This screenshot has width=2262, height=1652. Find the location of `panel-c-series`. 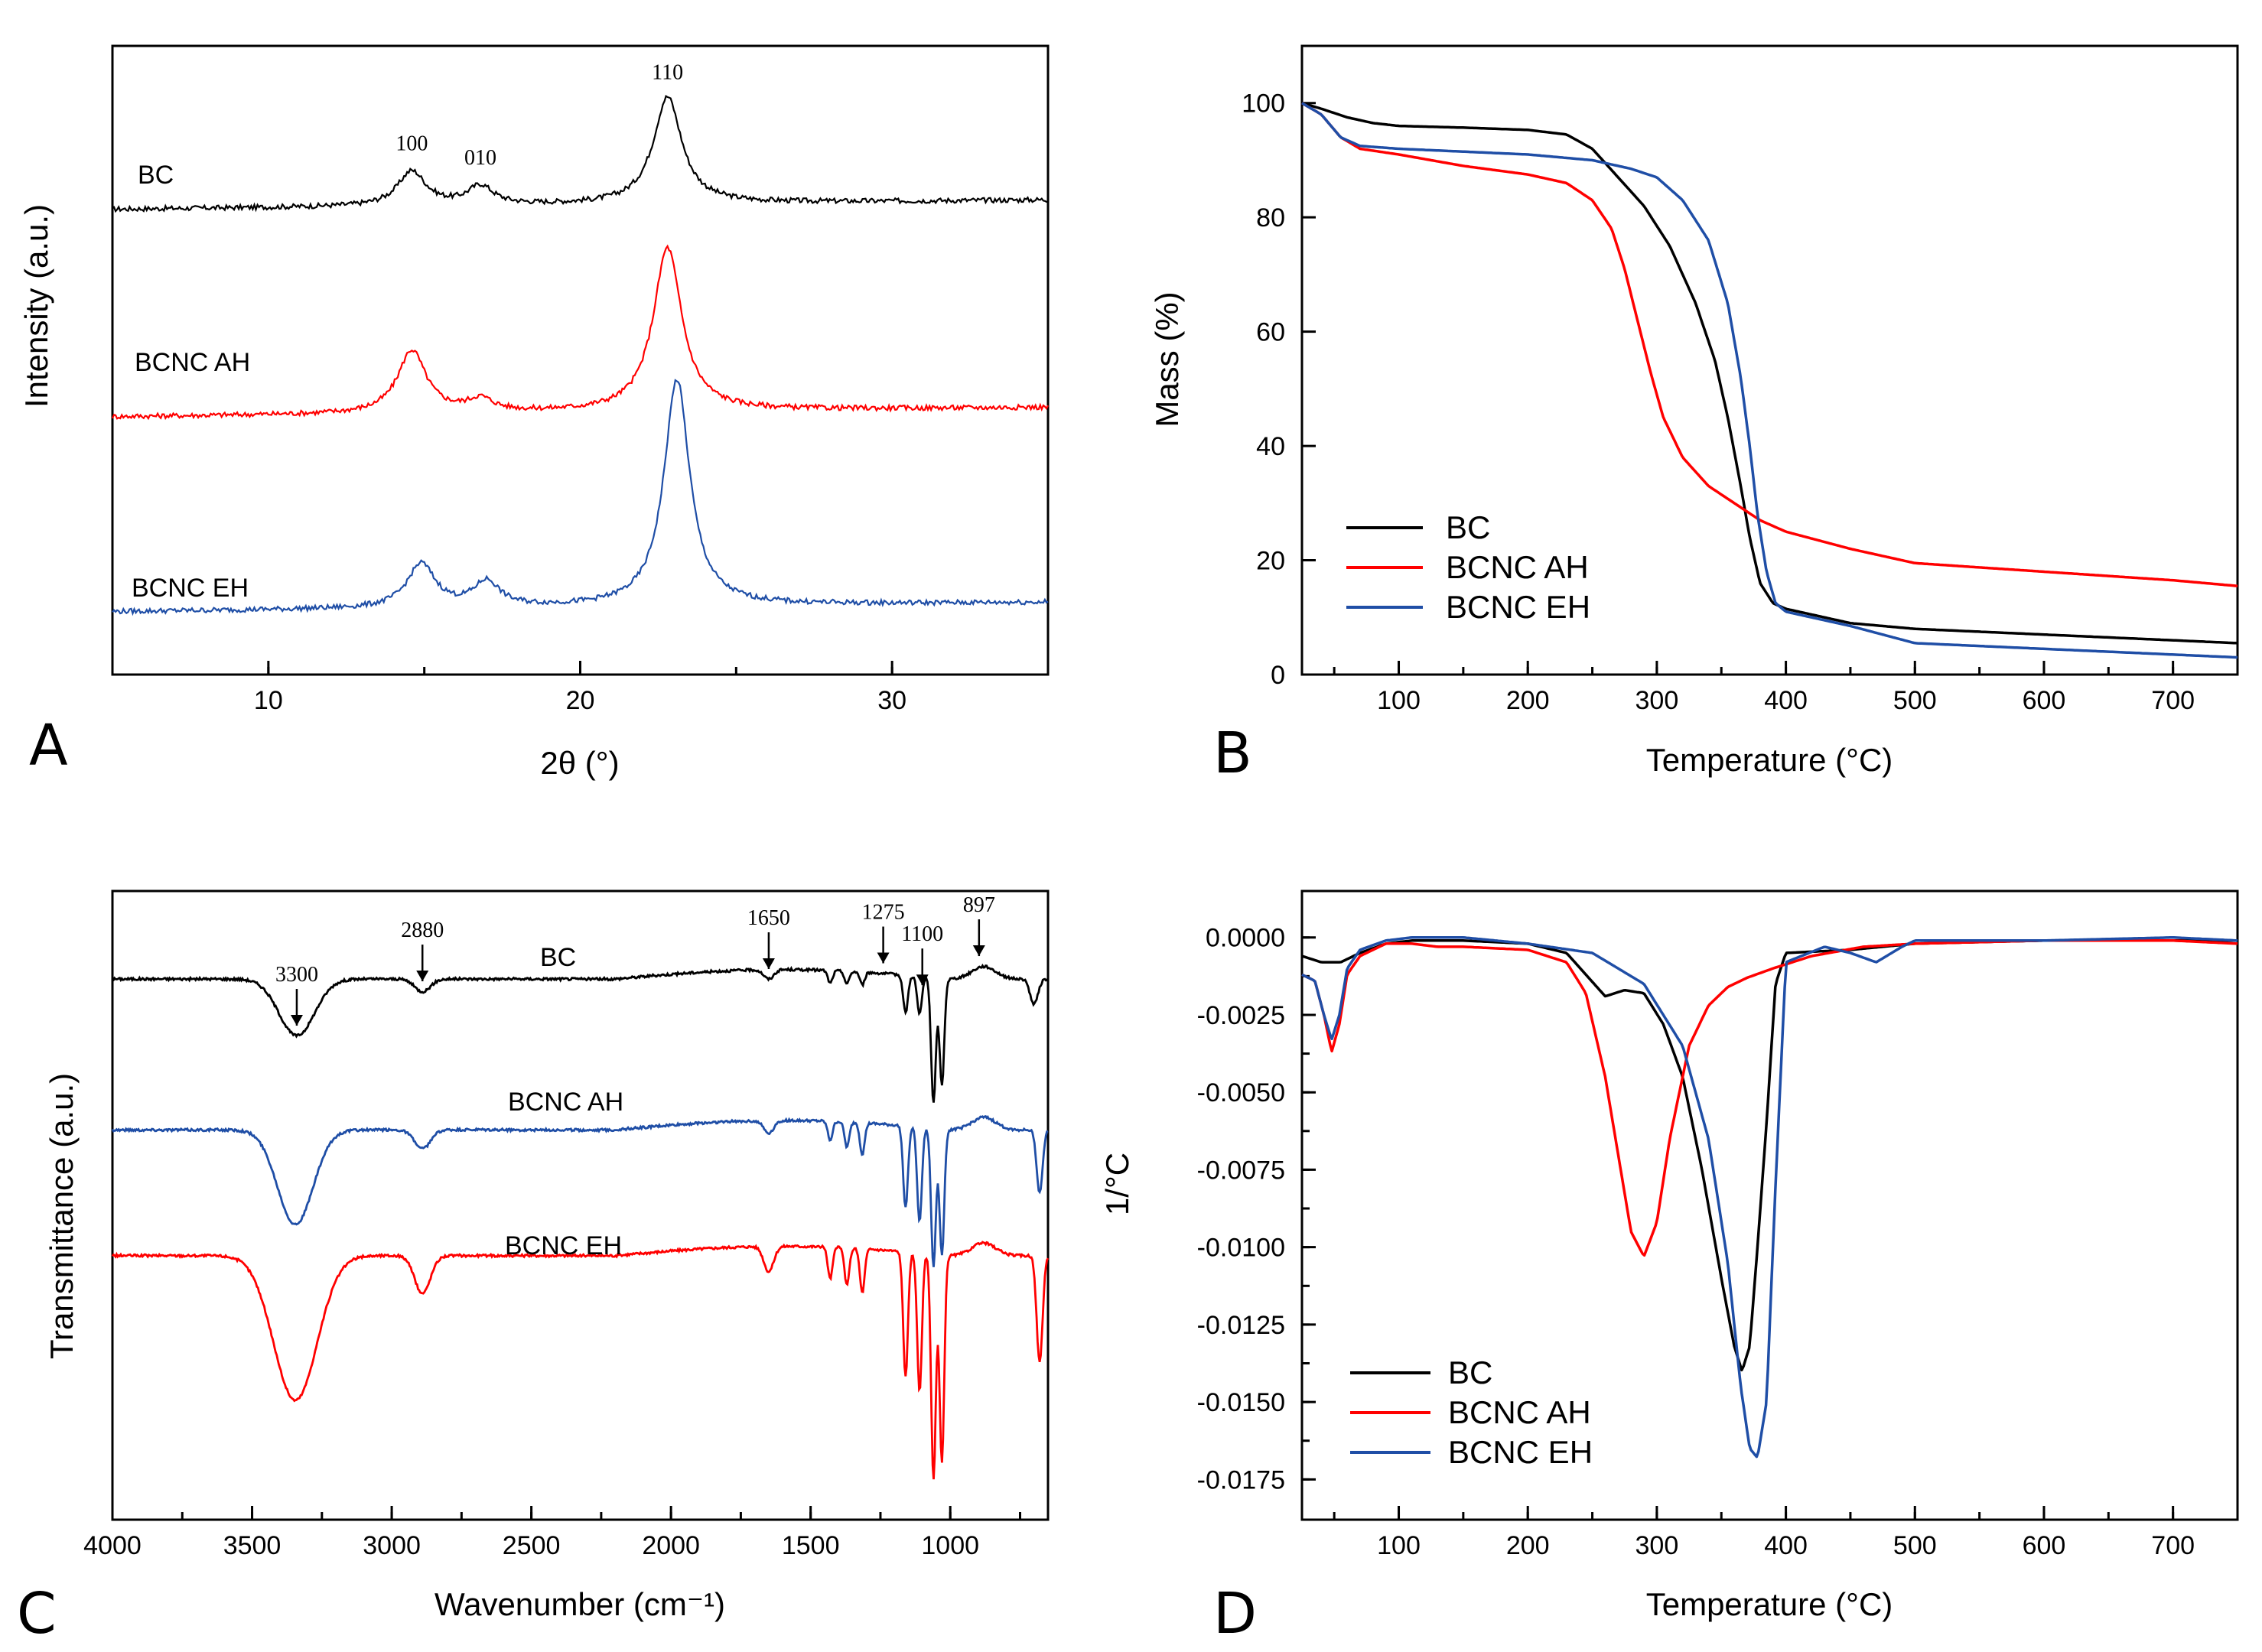

panel-c-series is located at coordinates (580, 1222).